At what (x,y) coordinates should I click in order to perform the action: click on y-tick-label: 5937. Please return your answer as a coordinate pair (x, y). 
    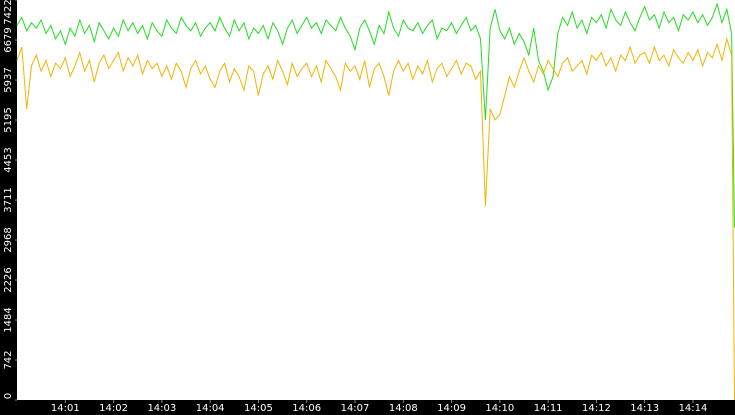
    Looking at the image, I should click on (8, 79).